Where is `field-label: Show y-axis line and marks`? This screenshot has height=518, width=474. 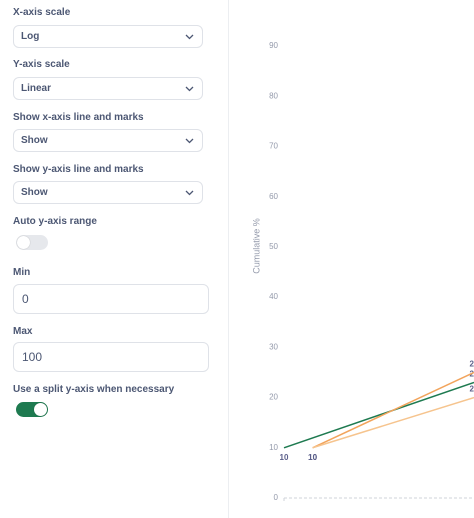 field-label: Show y-axis line and marks is located at coordinates (78, 169).